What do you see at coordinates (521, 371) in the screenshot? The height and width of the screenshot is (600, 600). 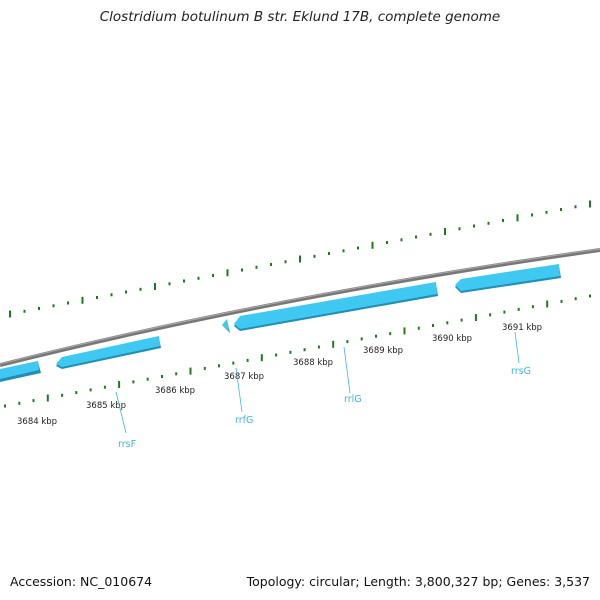 I see `gene-label: rrsG` at bounding box center [521, 371].